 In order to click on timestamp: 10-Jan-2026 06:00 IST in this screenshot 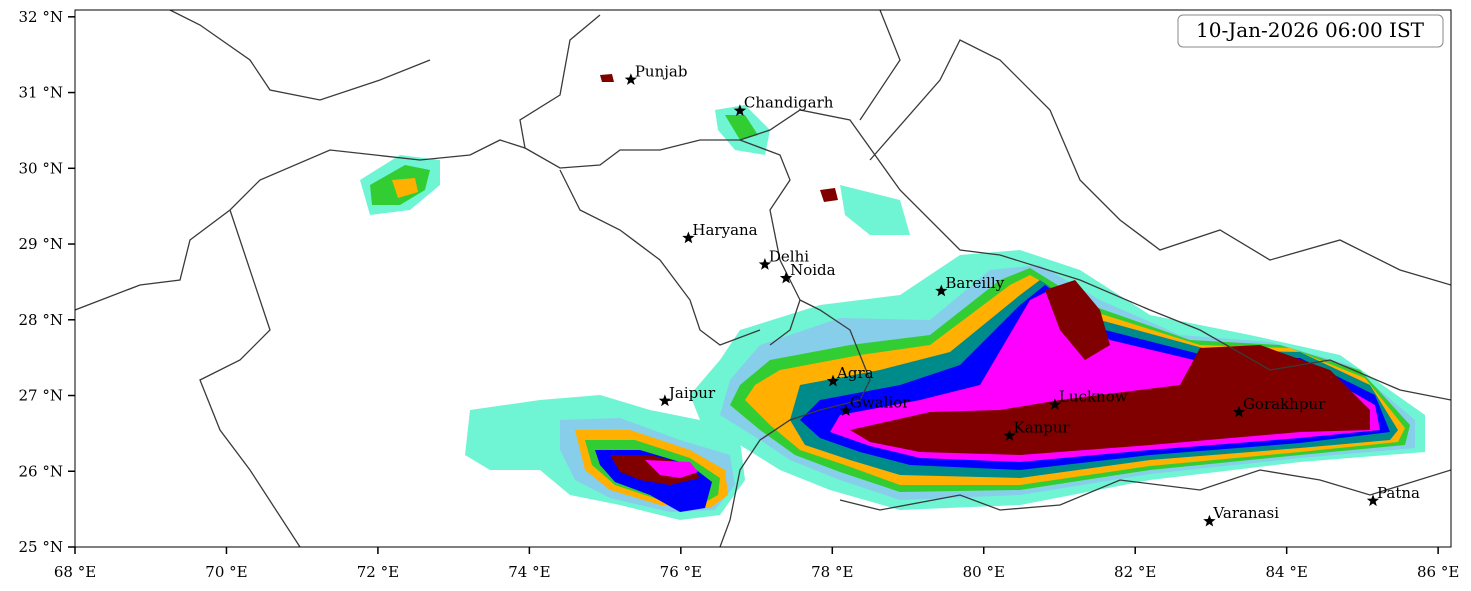, I will do `click(1310, 30)`.